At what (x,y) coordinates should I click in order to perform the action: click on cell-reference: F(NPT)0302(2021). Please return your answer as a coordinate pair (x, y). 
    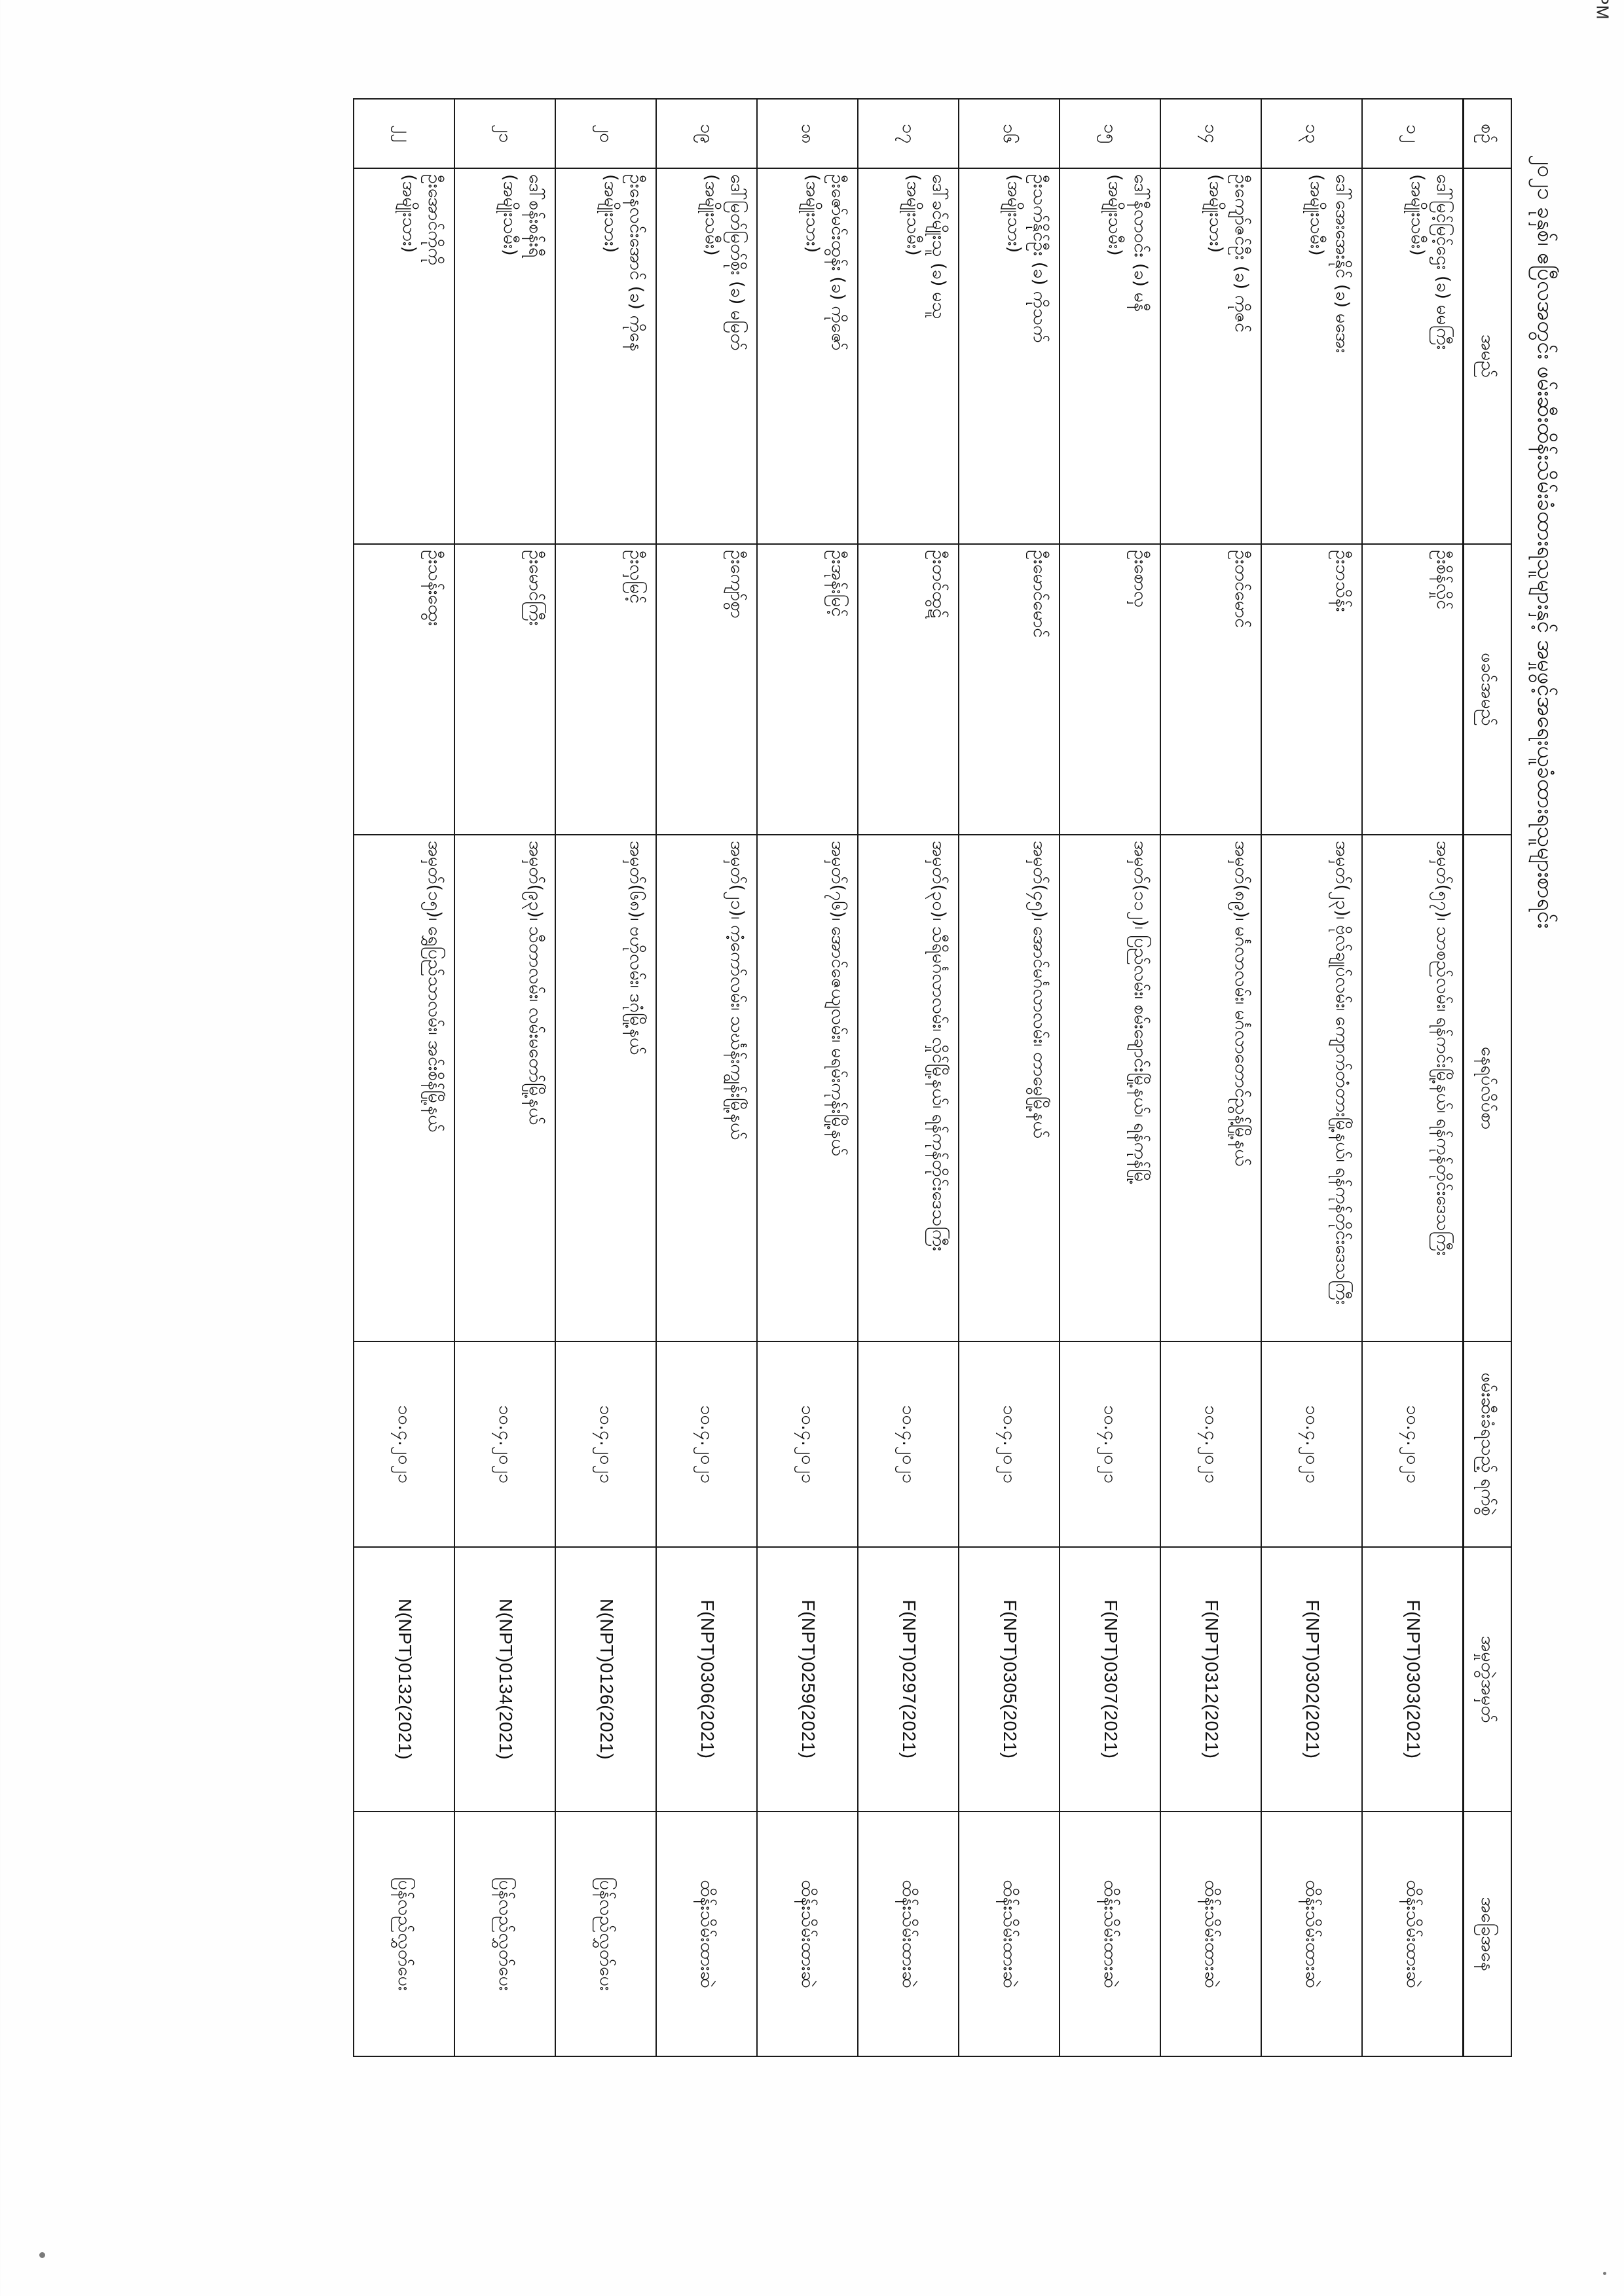
    Looking at the image, I should click on (1312, 1679).